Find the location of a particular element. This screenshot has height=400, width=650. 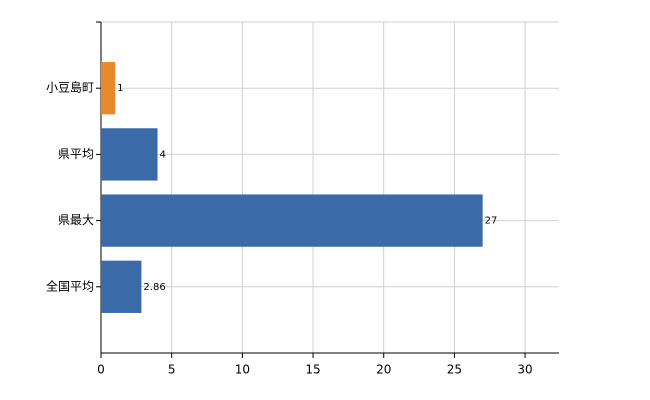

x-tick-label: 30 is located at coordinates (524, 370).